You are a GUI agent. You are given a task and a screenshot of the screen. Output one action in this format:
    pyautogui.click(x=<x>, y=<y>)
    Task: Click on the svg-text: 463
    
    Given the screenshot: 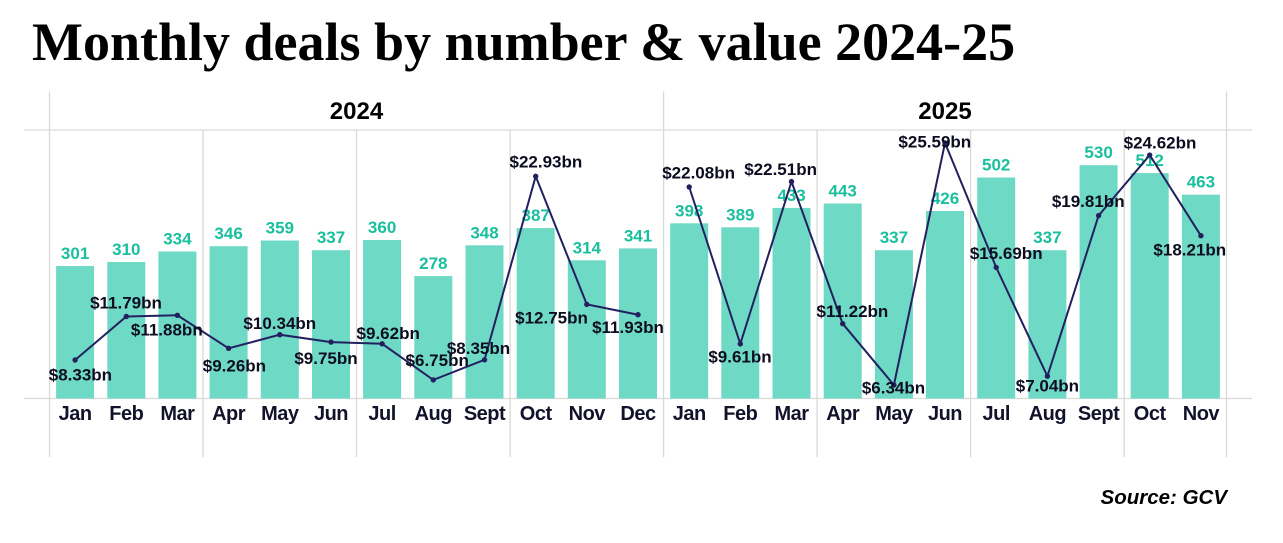 What is the action you would take?
    pyautogui.click(x=1201, y=182)
    